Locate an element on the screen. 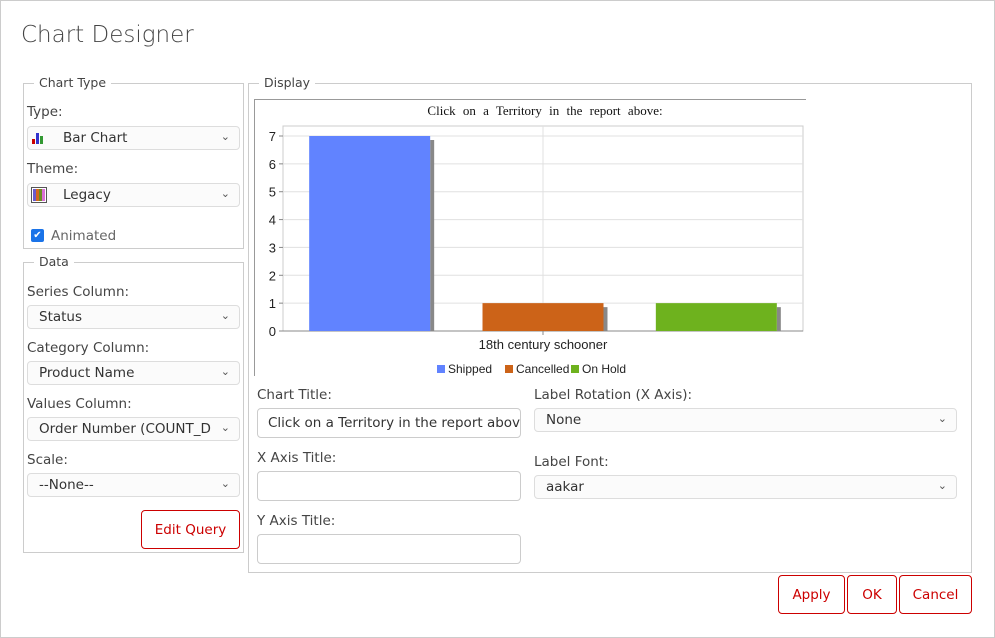 This screenshot has width=995, height=638. type-value: Bar Chart is located at coordinates (95, 138).